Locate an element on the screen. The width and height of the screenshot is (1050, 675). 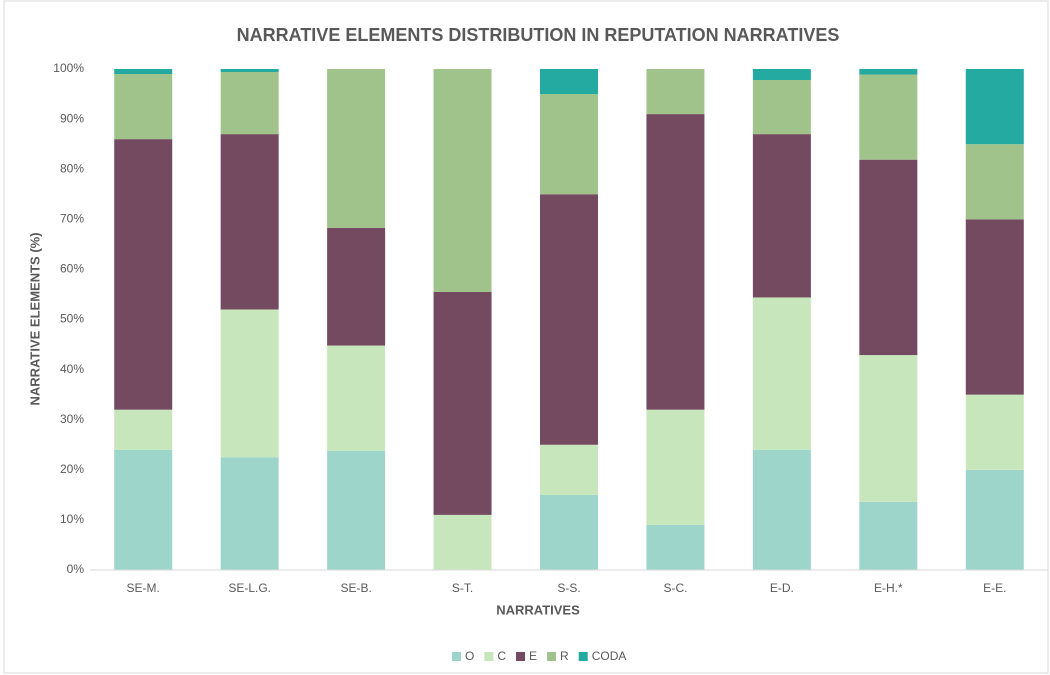
y-tick-label: 90% is located at coordinates (72, 118).